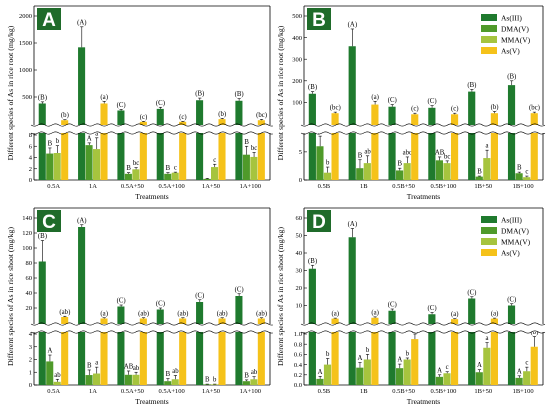  Describe the element at coordinates (443, 391) in the screenshot. I see `x-tick-label: 0.5B+100` at that location.